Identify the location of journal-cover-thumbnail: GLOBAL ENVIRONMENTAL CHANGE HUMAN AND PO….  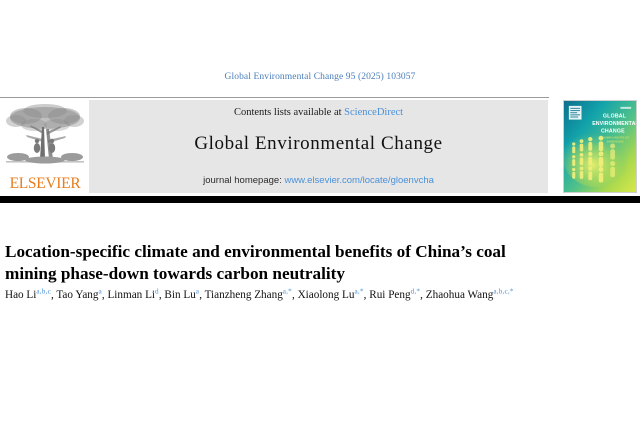
(600, 146).